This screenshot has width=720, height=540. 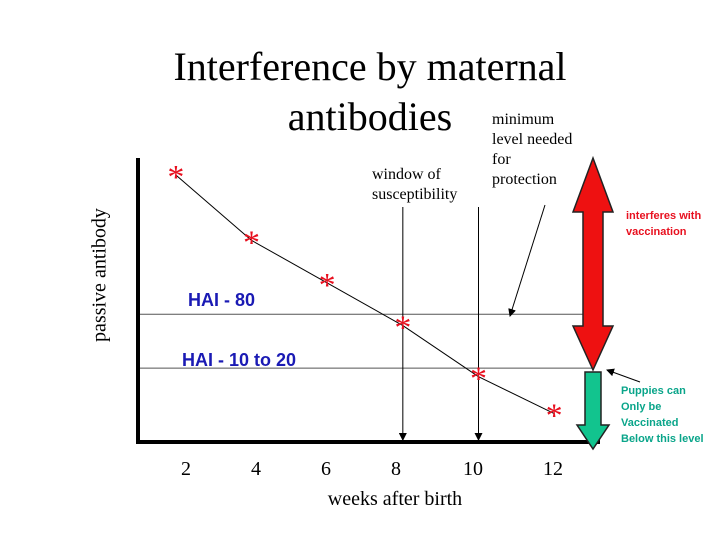 I want to click on puppies-line-1: Puppies can, so click(x=653, y=391).